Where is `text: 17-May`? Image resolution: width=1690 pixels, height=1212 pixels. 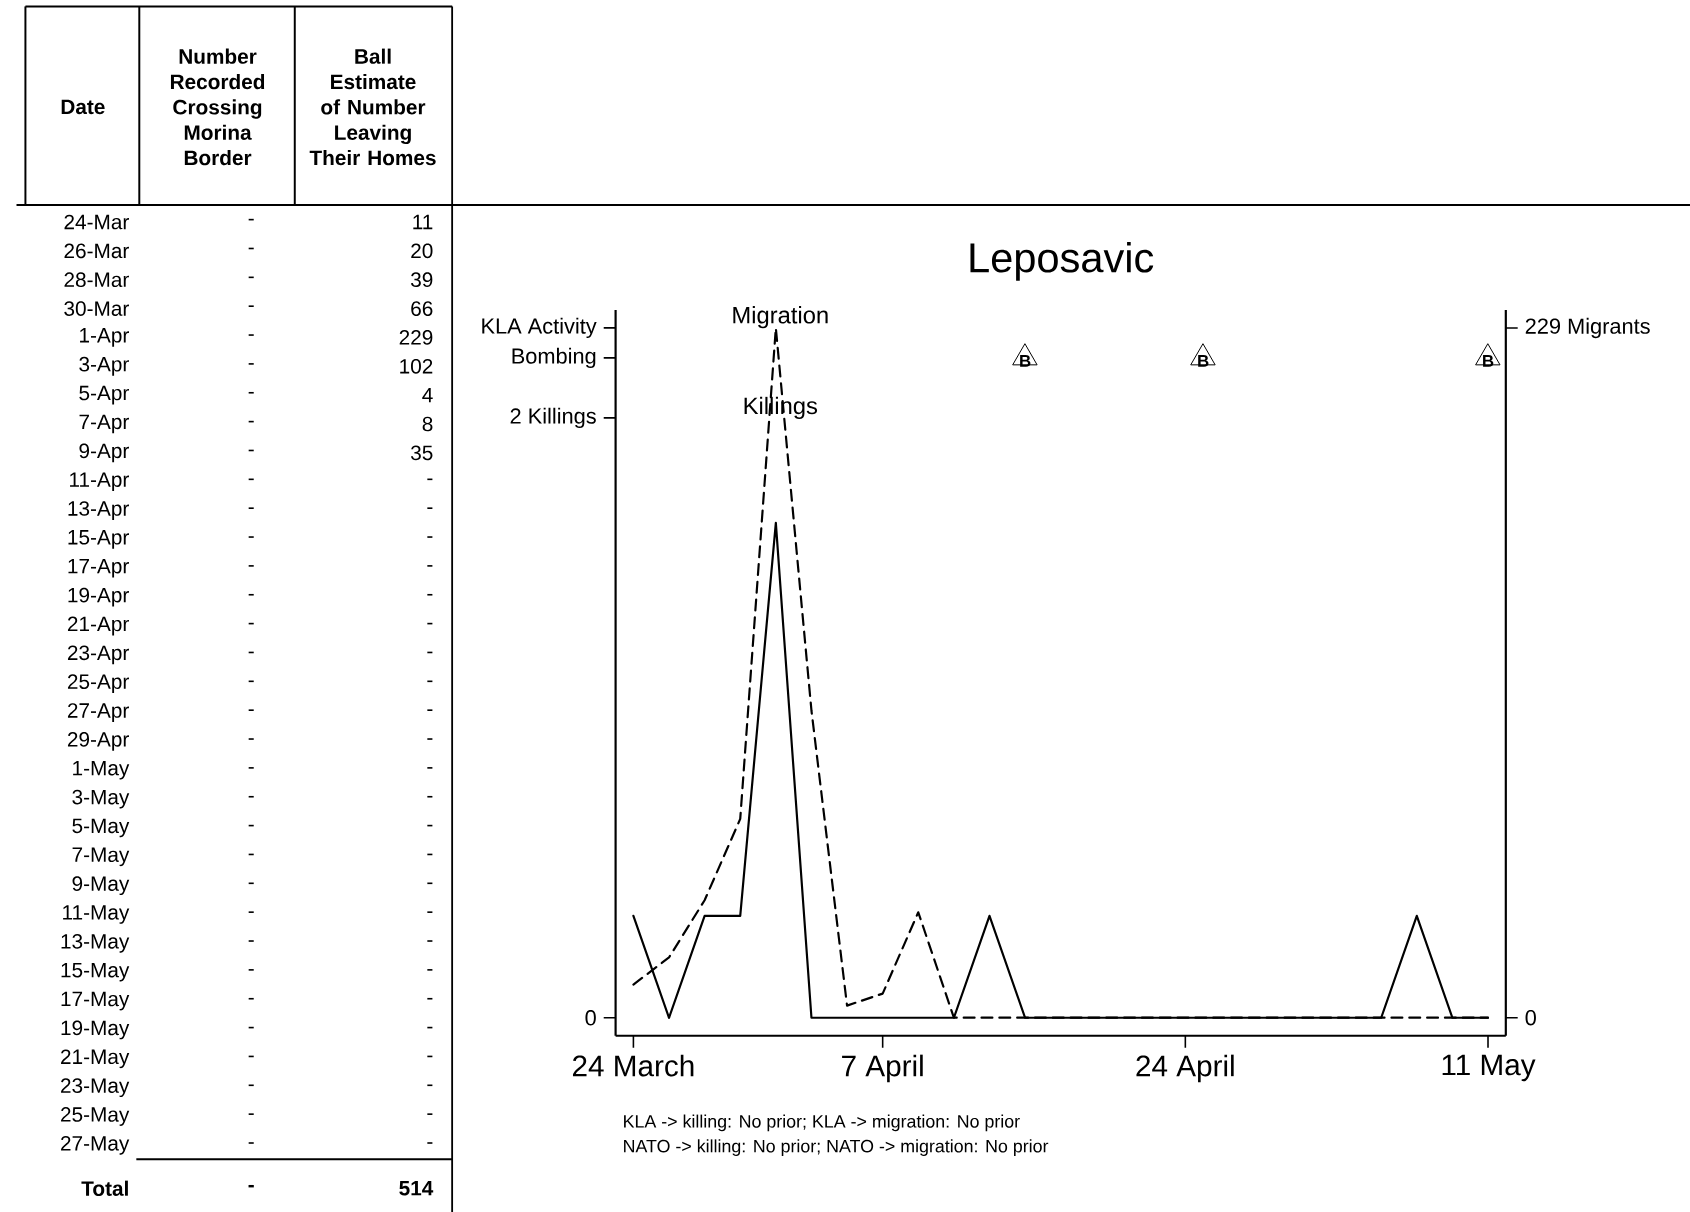
text: 17-May is located at coordinates (95, 1001).